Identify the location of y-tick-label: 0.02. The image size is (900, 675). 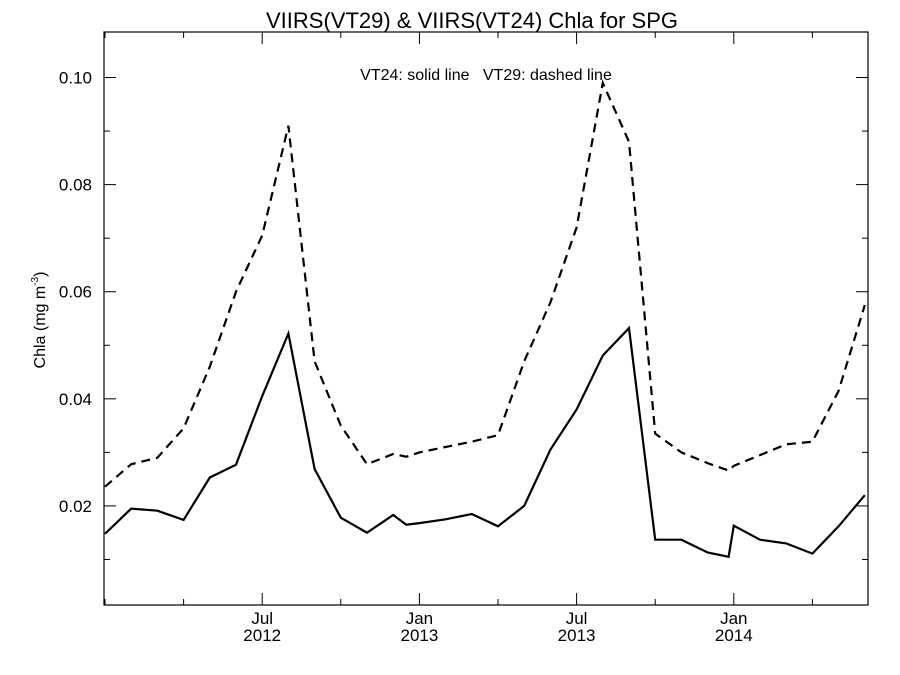
(75, 506).